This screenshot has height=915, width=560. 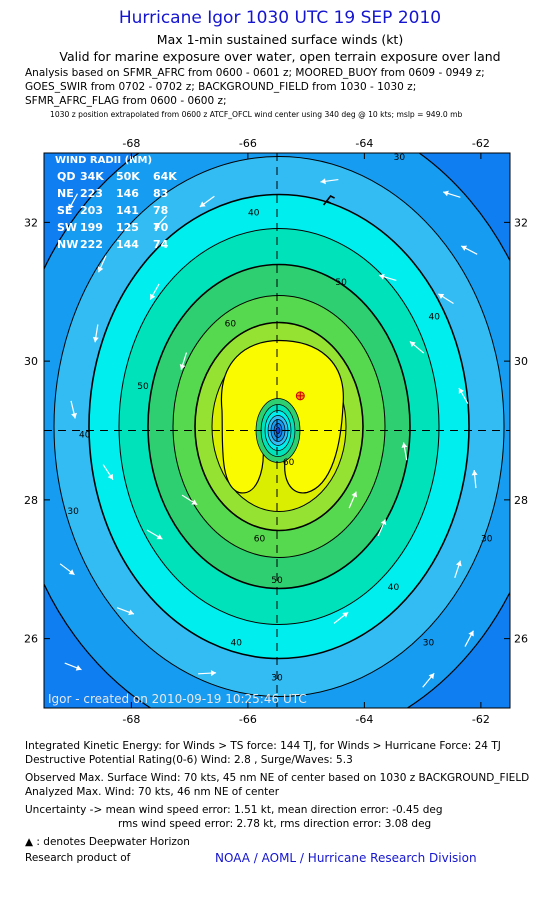 I want to click on wind-radii-header-1: 34K, so click(x=92, y=176).